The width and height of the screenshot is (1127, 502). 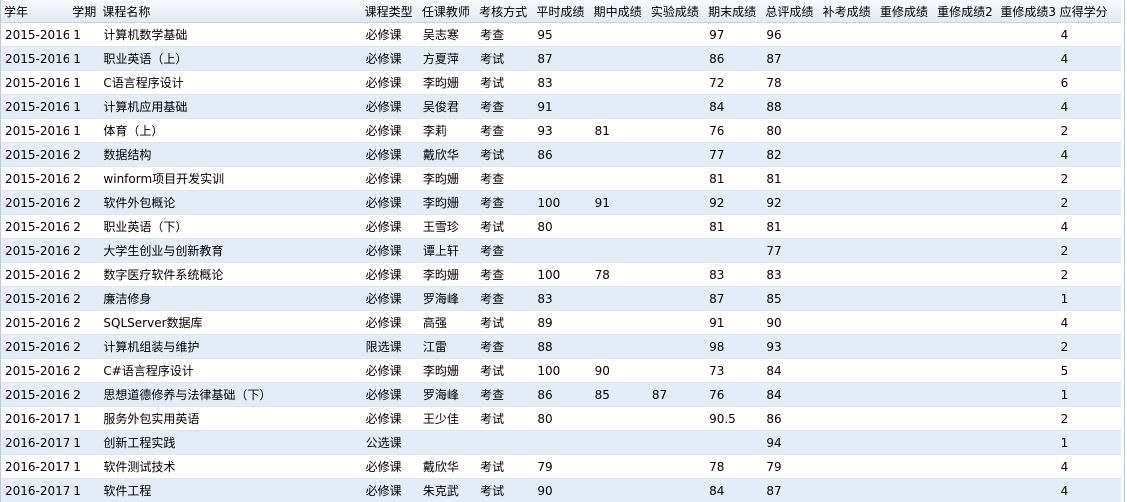 I want to click on table-row: 2015-2016 2 数字医疗软件系统概论 必修课 李昀姗 考查 100 78 83 83 2, so click(x=561, y=274).